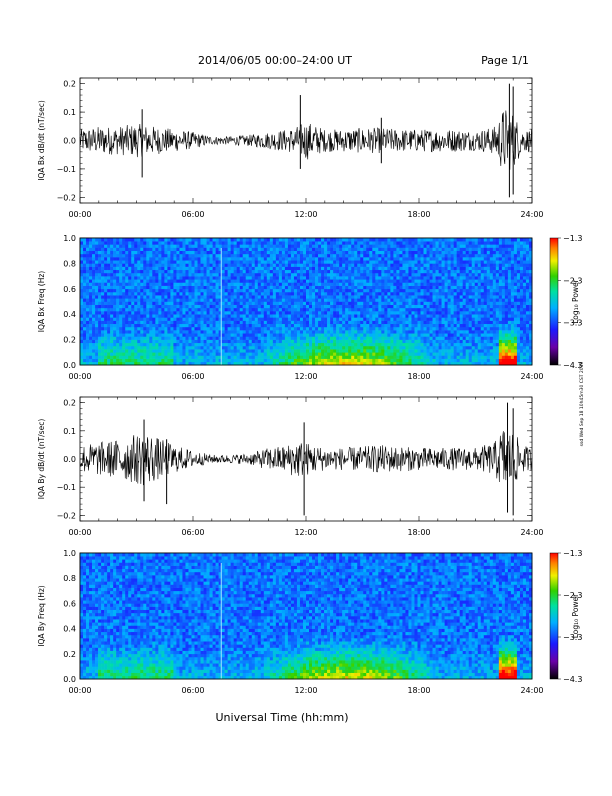  What do you see at coordinates (66, 197) in the screenshot?
I see `y-tick-label: −0.2` at bounding box center [66, 197].